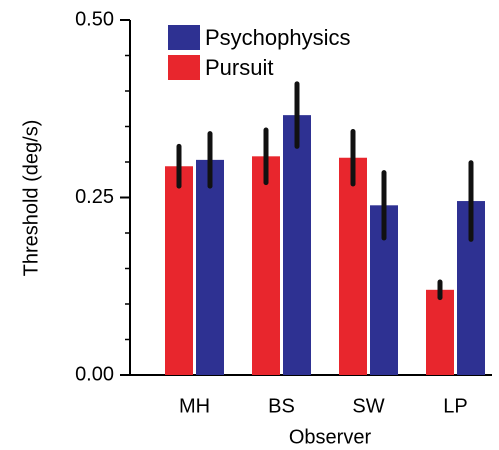  What do you see at coordinates (278, 37) in the screenshot?
I see `legend-label: Psychophysics` at bounding box center [278, 37].